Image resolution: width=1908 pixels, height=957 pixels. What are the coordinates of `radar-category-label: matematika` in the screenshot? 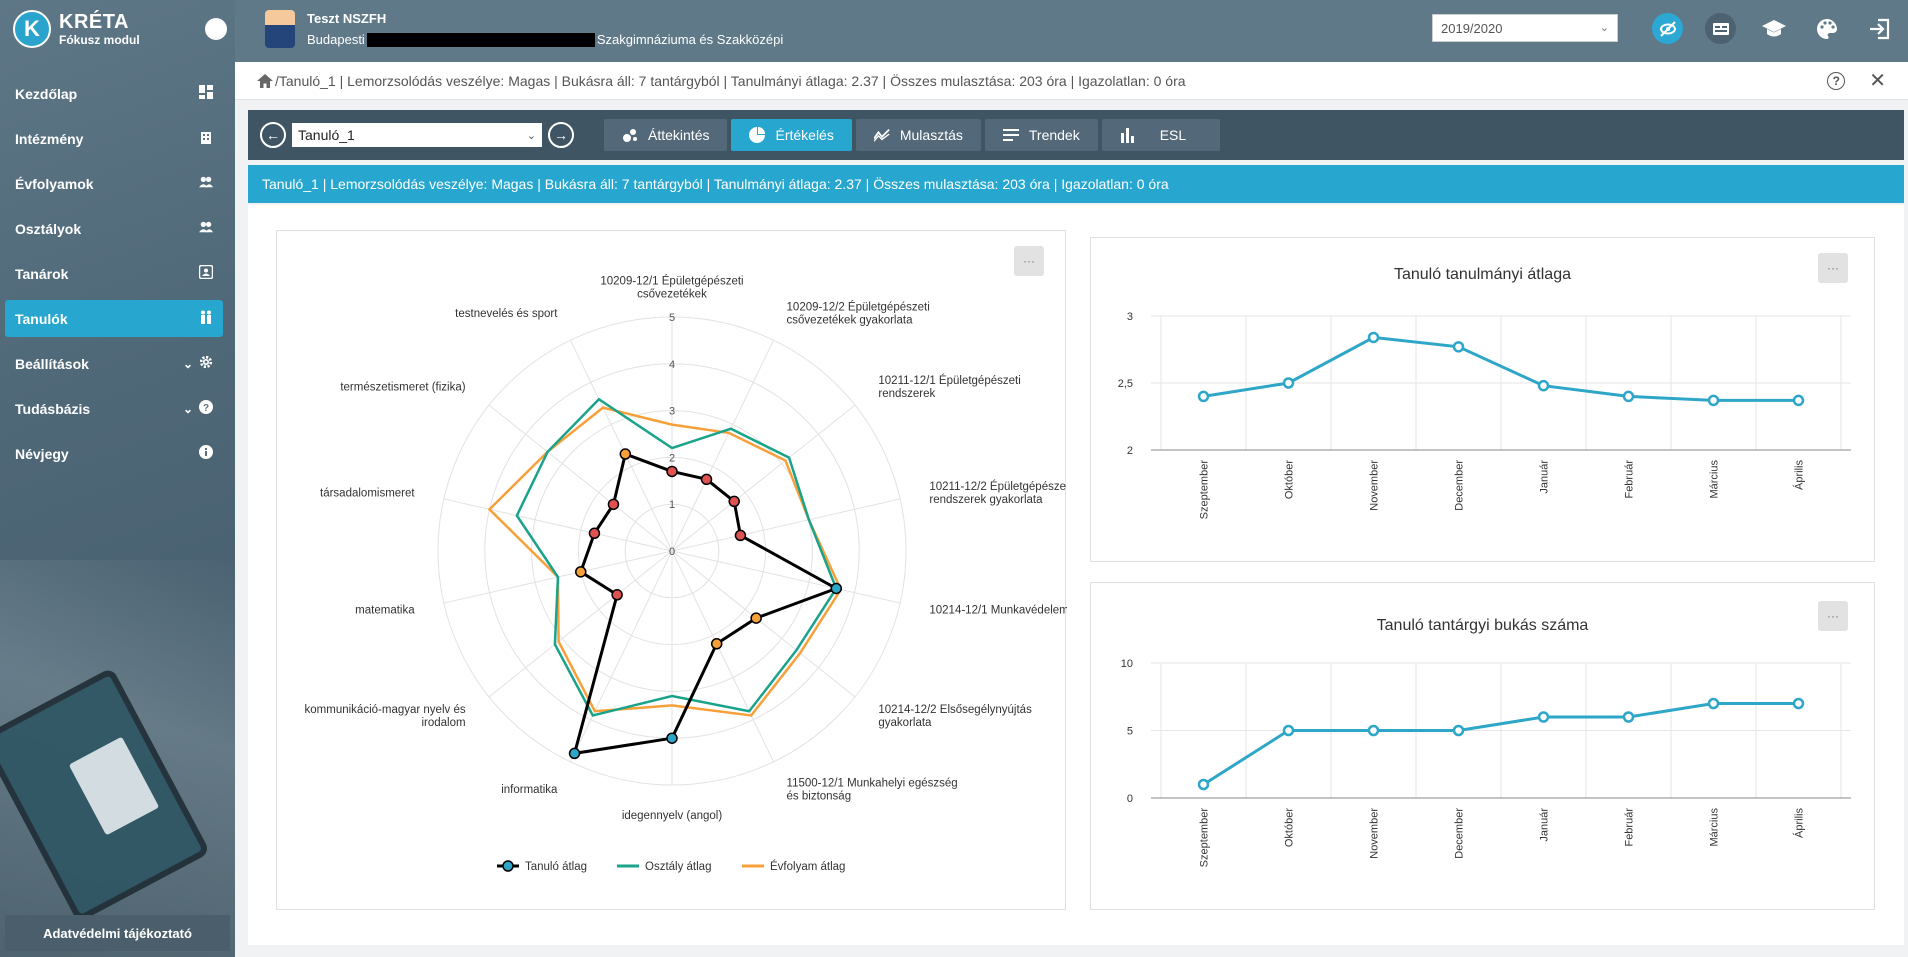 It's located at (385, 611).